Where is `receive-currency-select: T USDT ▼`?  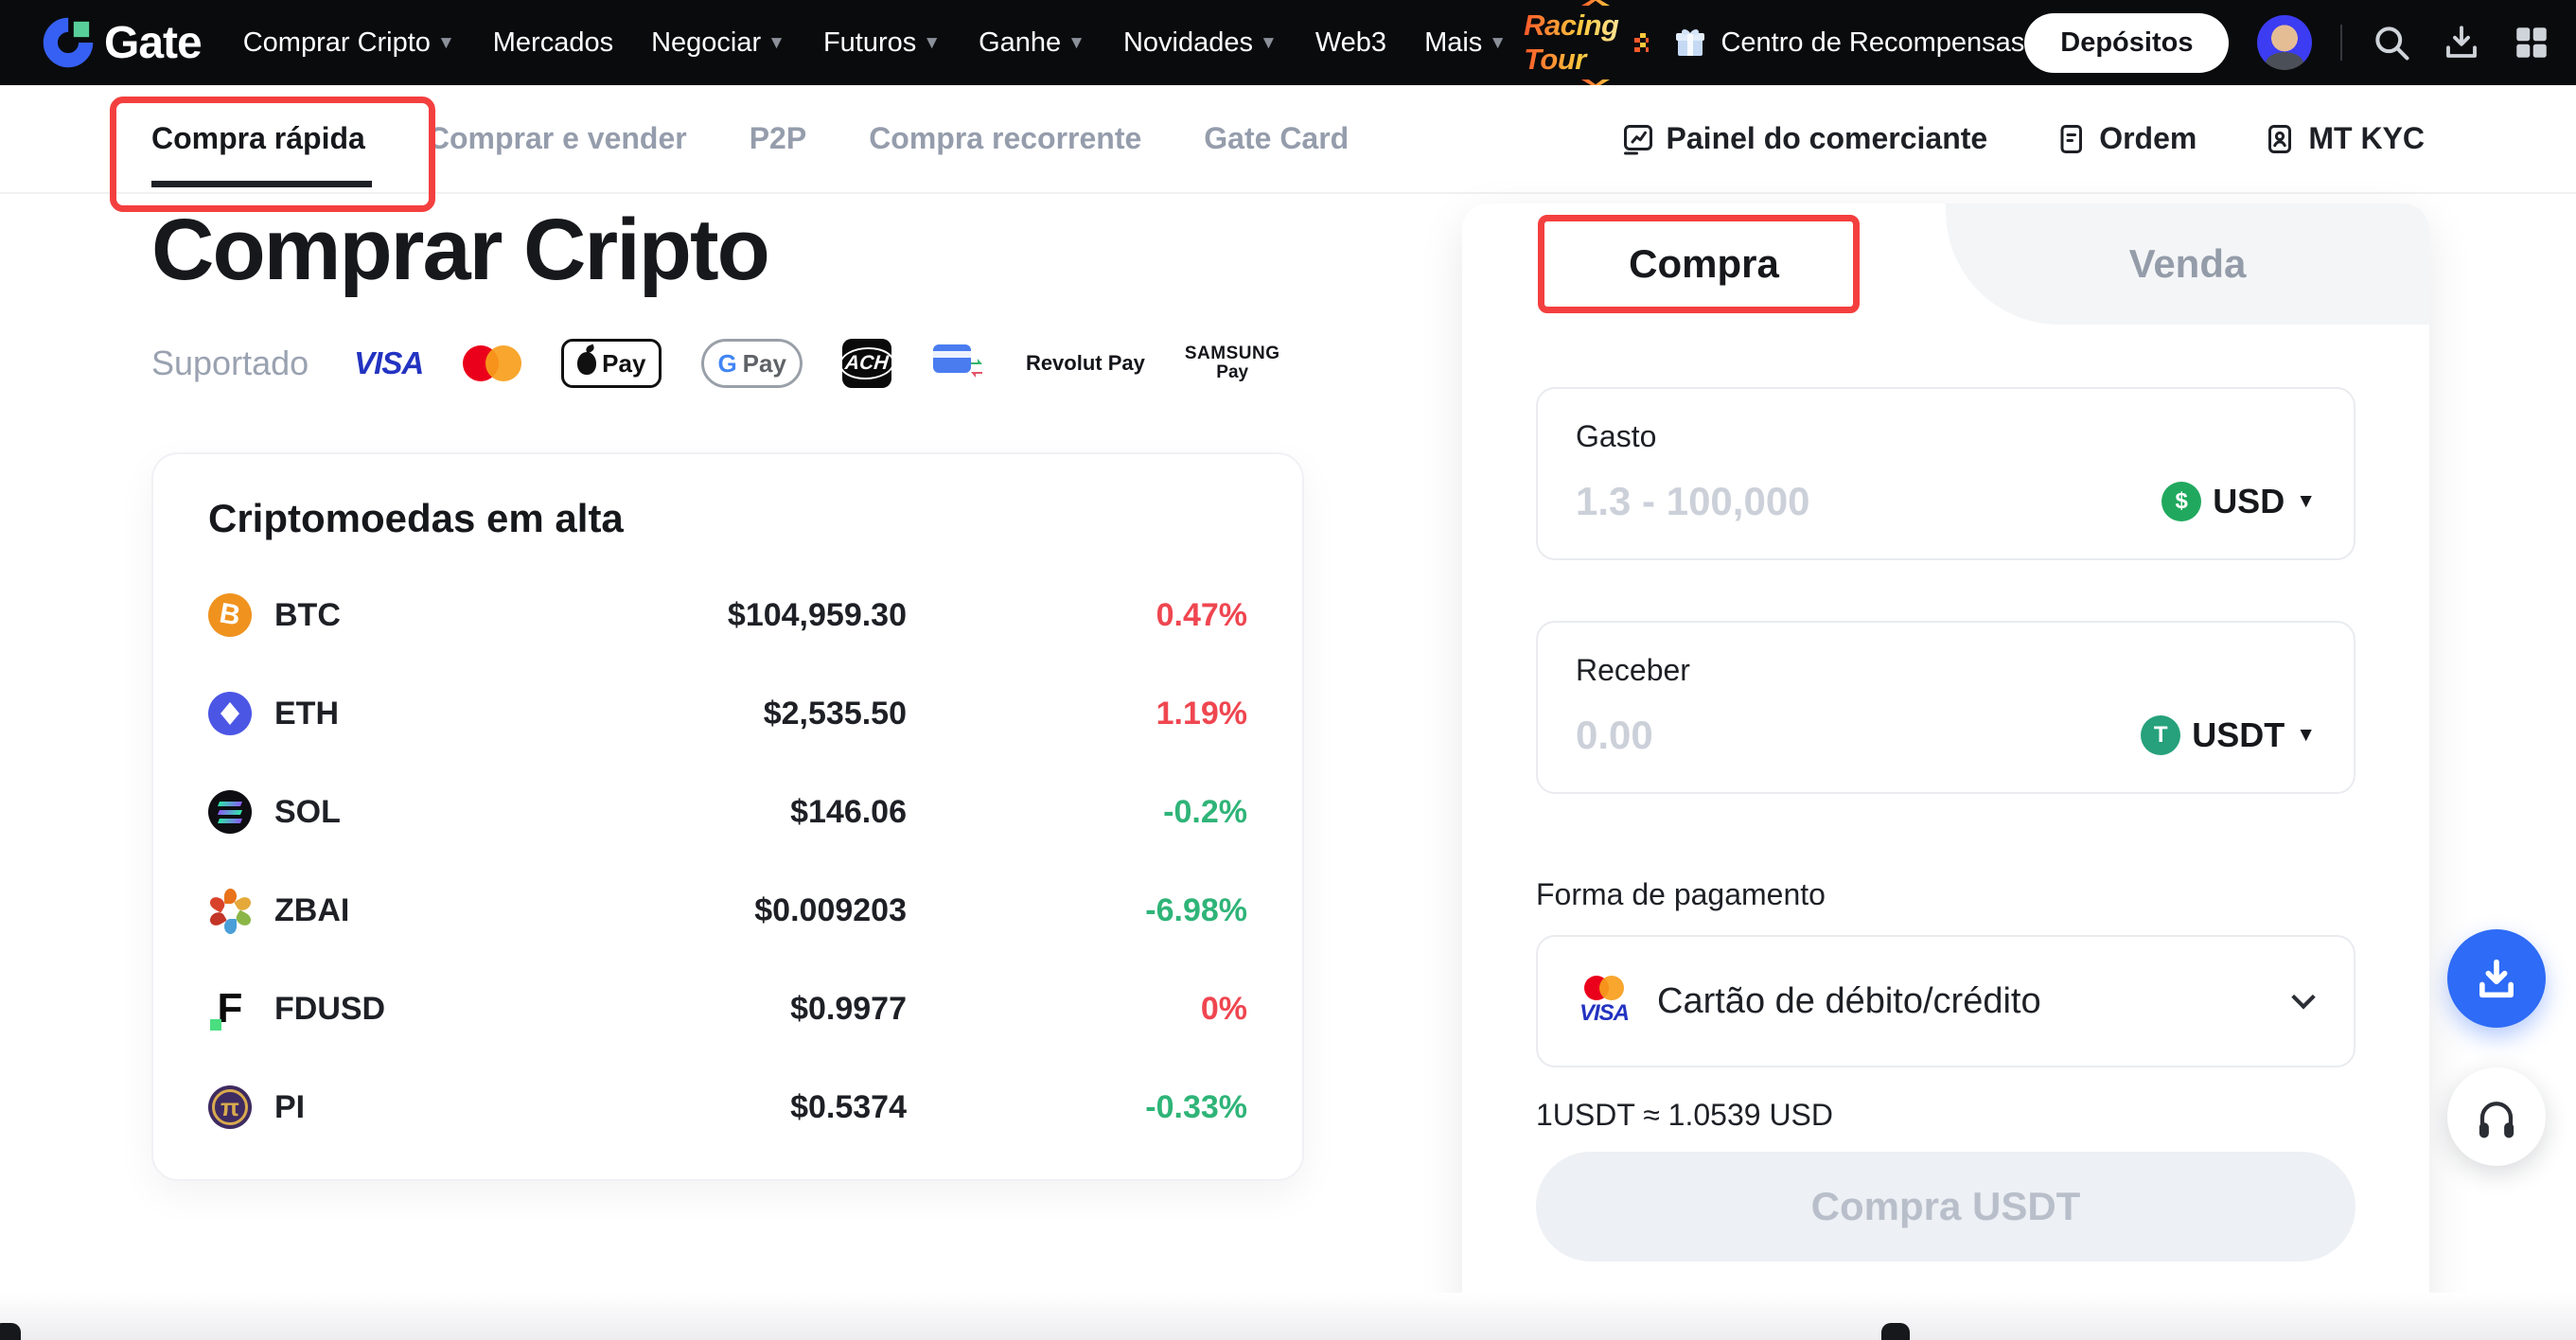 receive-currency-select: T USDT ▼ is located at coordinates (2228, 735).